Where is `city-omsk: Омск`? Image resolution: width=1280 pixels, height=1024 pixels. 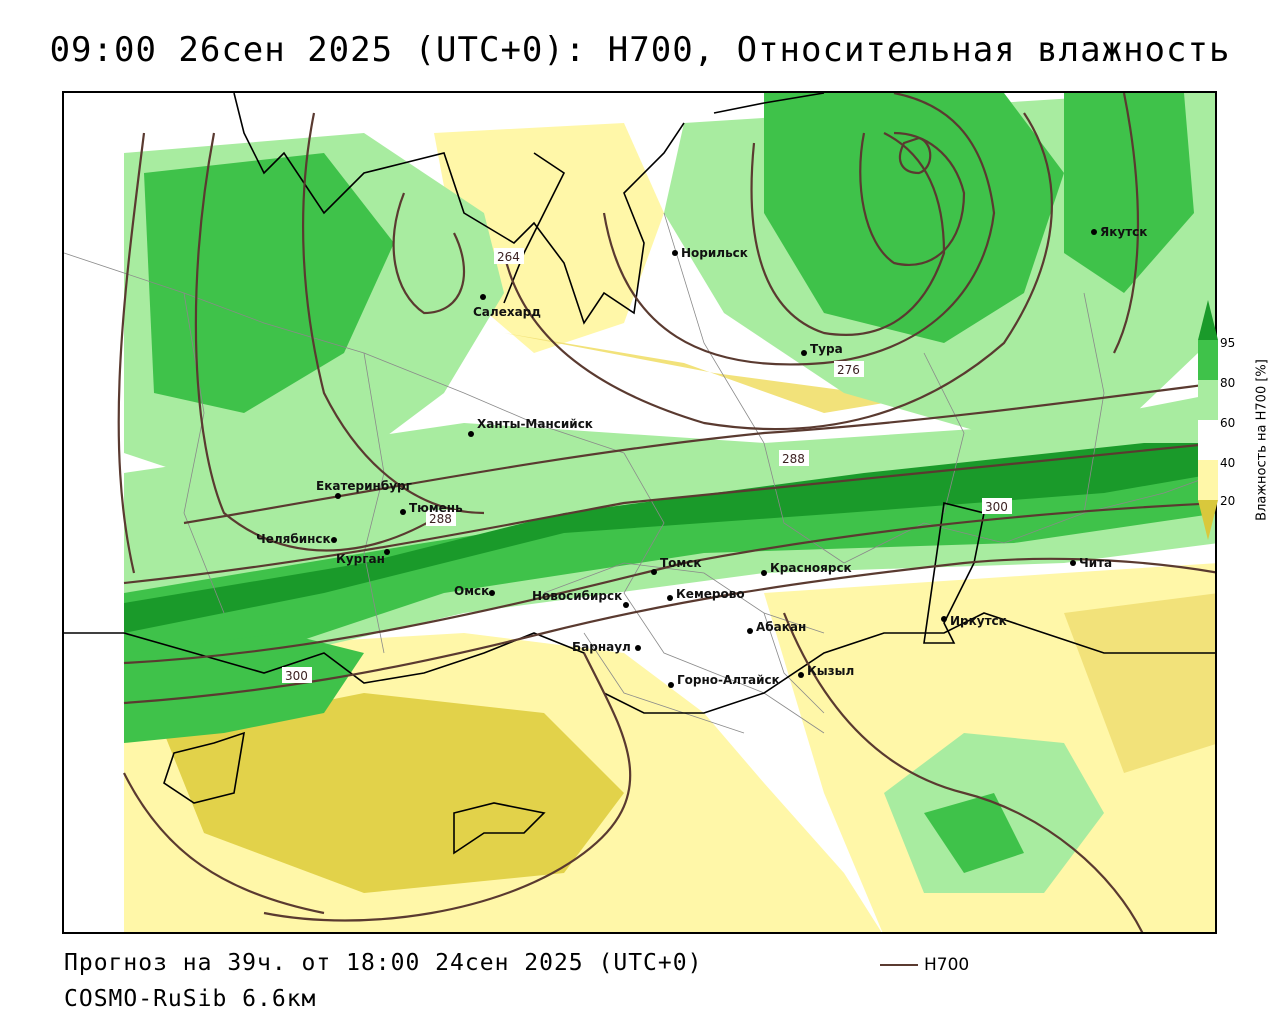 city-omsk: Омск is located at coordinates (474, 591).